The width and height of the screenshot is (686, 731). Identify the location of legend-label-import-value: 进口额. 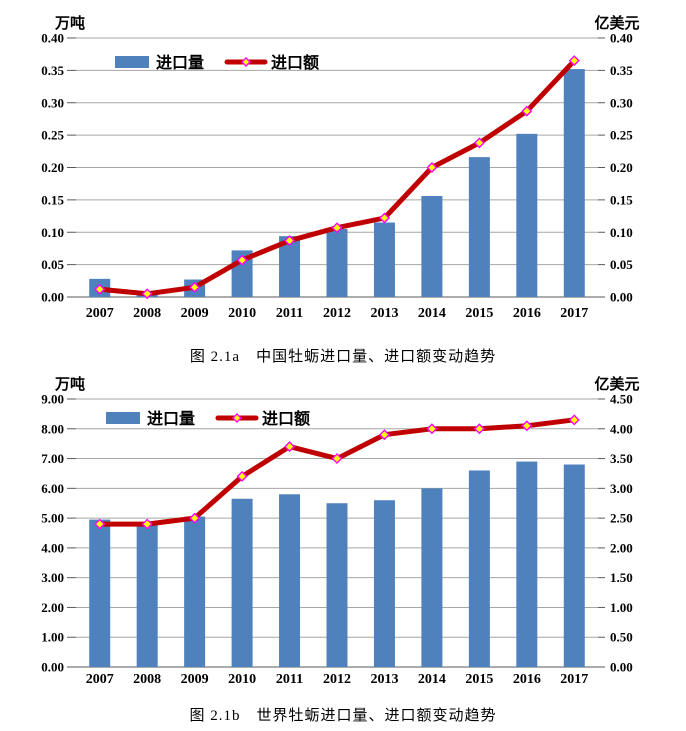
(295, 62).